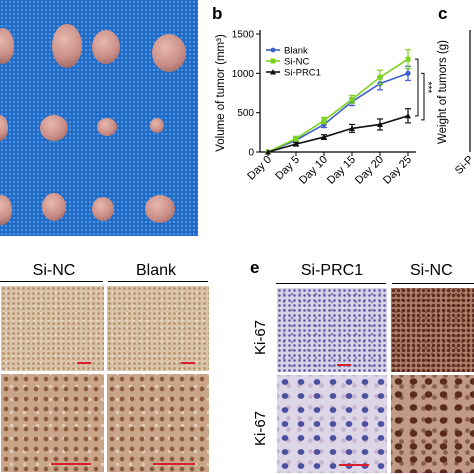 The image size is (474, 474). I want to click on panel-letter-e: e, so click(255, 267).